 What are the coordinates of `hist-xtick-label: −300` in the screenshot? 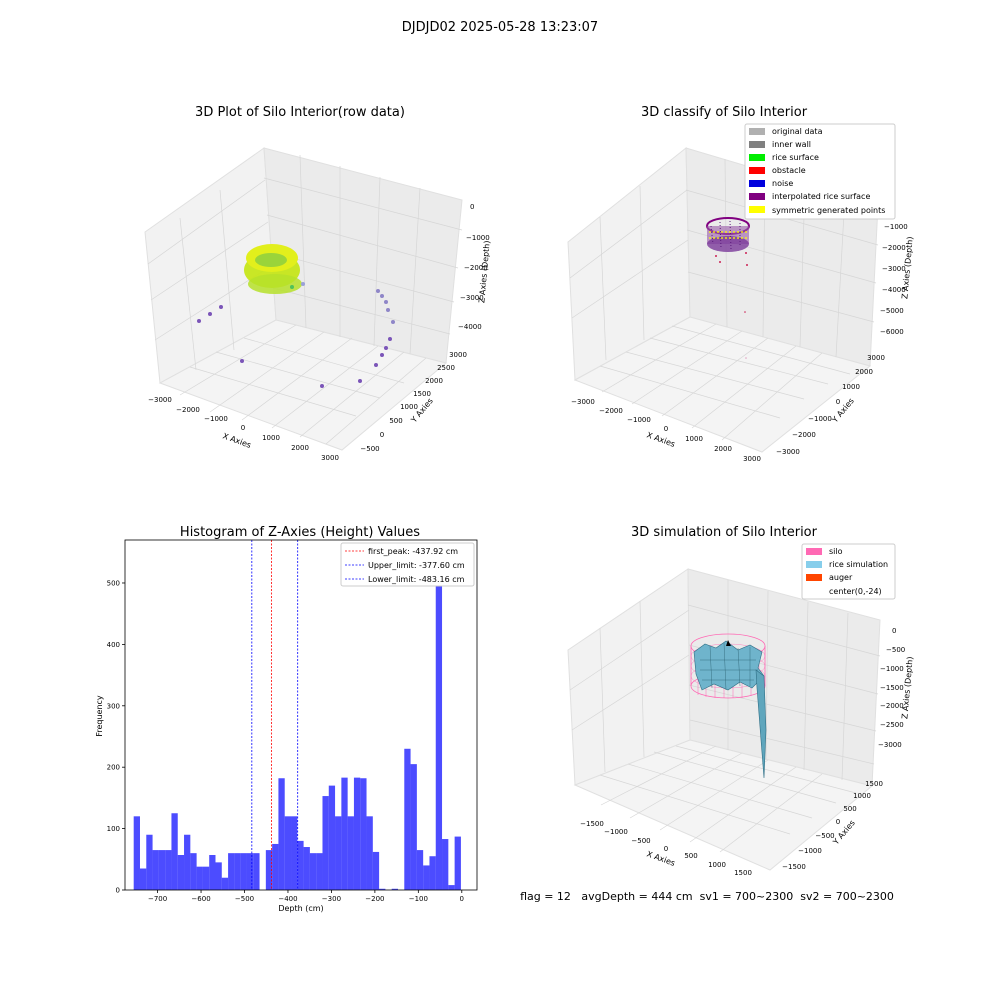 It's located at (331, 899).